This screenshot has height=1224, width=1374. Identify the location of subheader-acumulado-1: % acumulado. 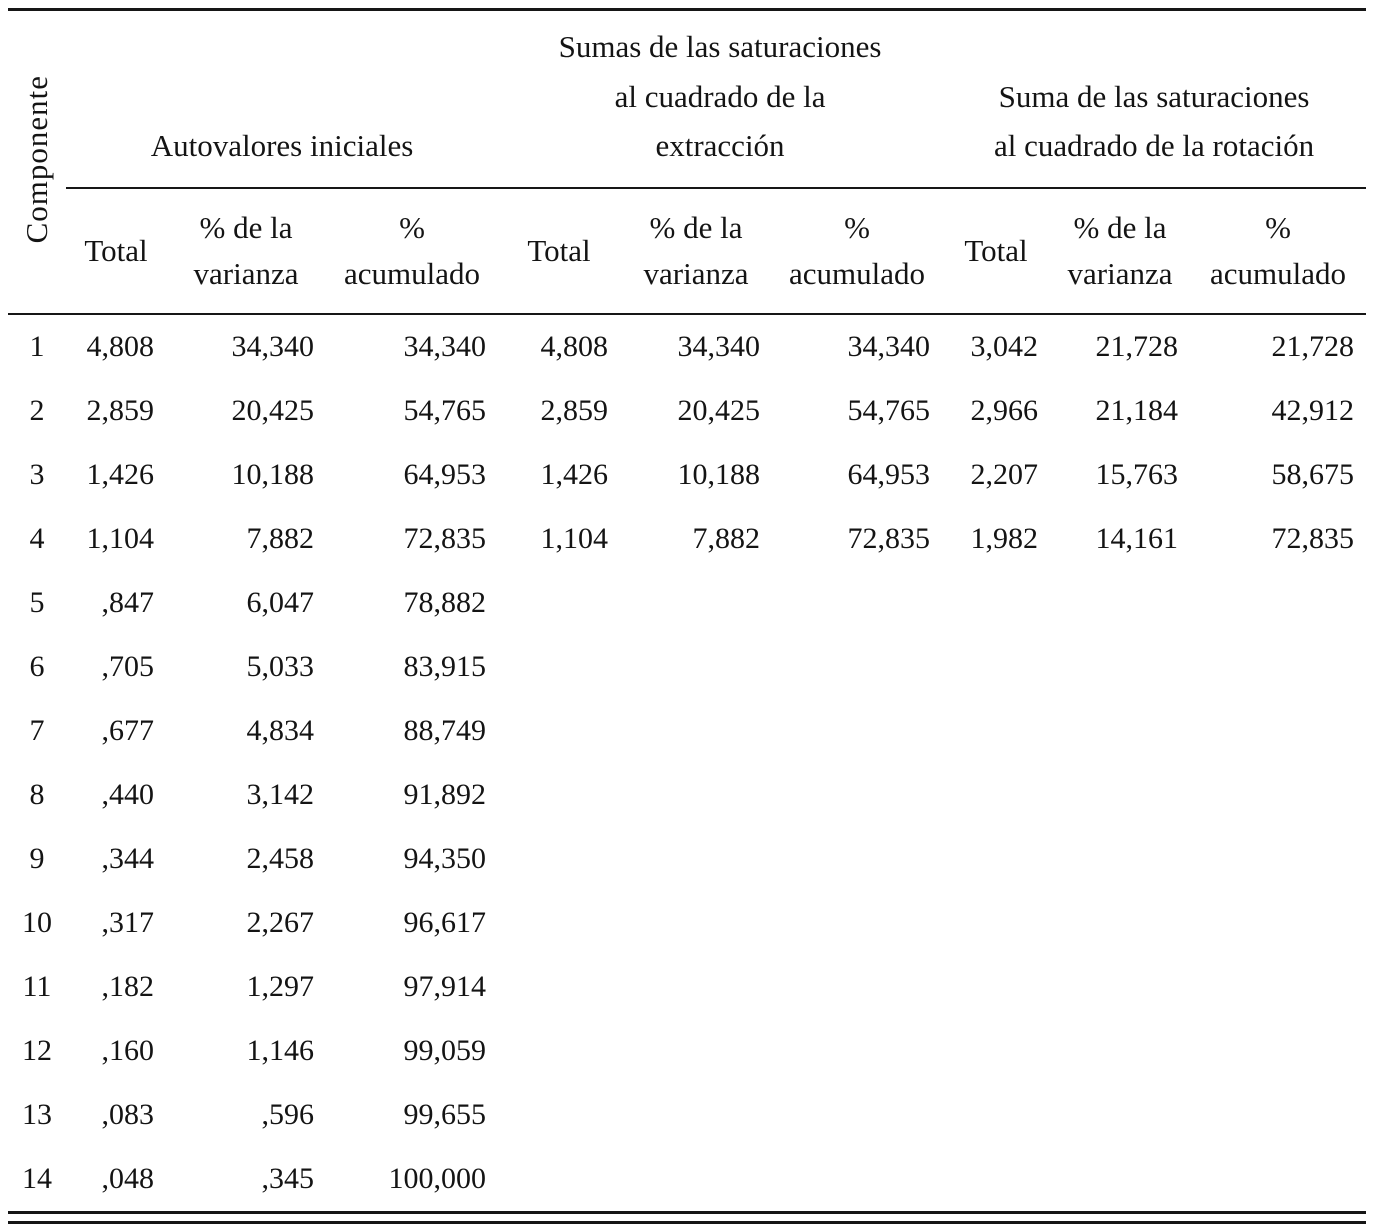
(412, 251).